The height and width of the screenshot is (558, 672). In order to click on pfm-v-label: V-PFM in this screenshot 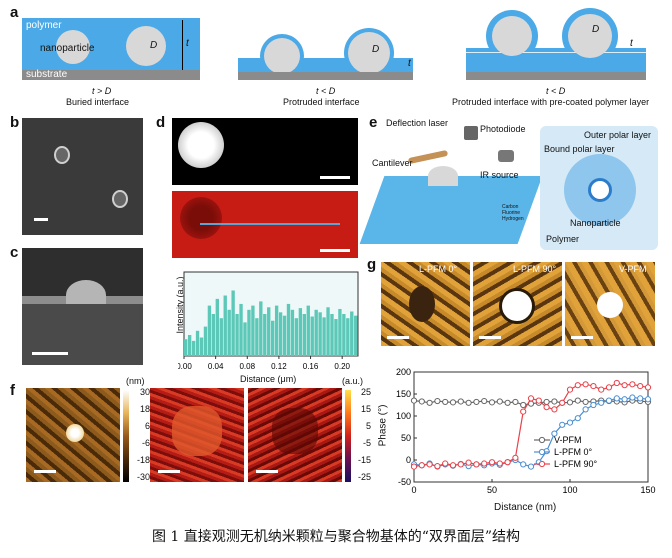, I will do `click(633, 269)`.